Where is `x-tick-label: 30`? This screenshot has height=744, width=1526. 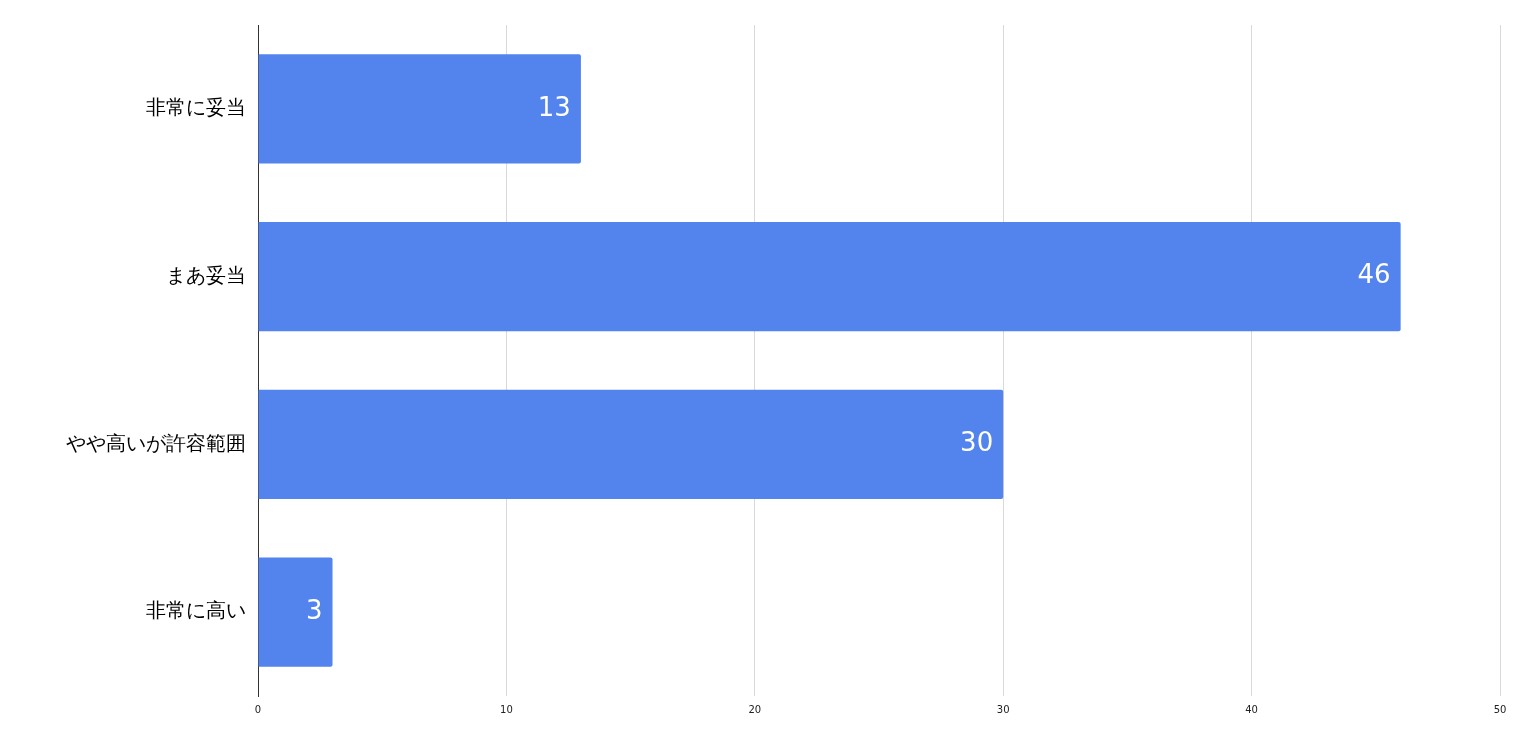 x-tick-label: 30 is located at coordinates (1003, 709).